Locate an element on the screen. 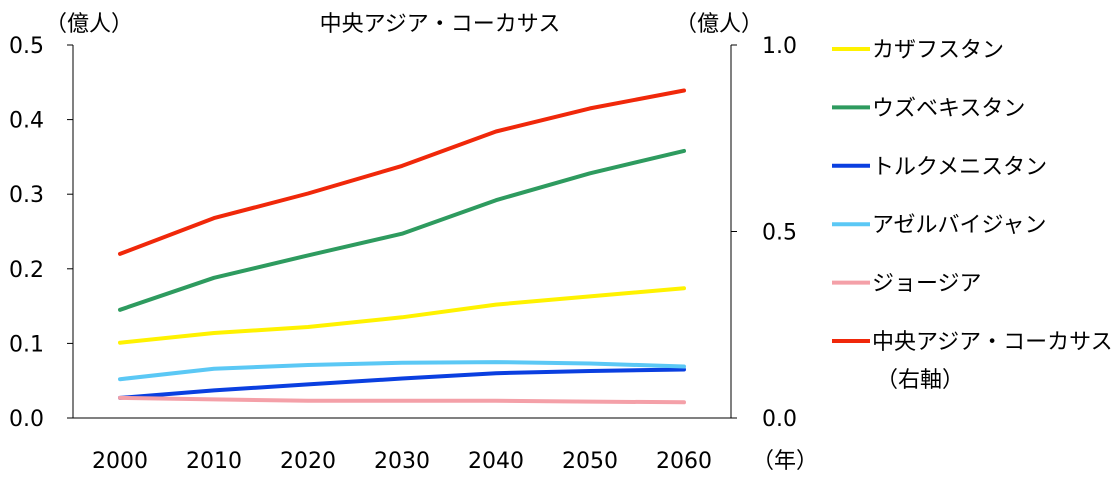  left-axis-unit: （億人） is located at coordinates (89, 24).